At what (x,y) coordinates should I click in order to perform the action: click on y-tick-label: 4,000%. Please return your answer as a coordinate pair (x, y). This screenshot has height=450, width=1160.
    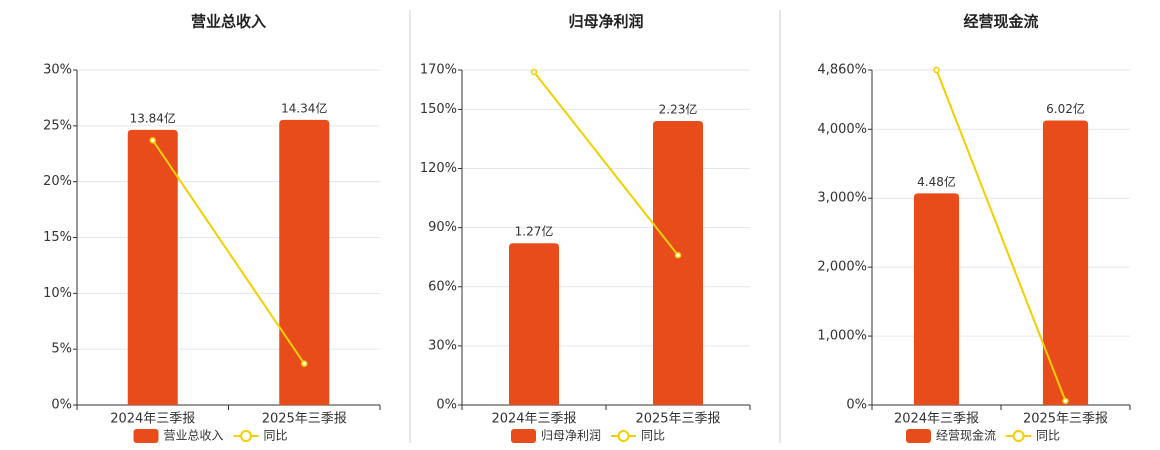
    Looking at the image, I should click on (842, 129).